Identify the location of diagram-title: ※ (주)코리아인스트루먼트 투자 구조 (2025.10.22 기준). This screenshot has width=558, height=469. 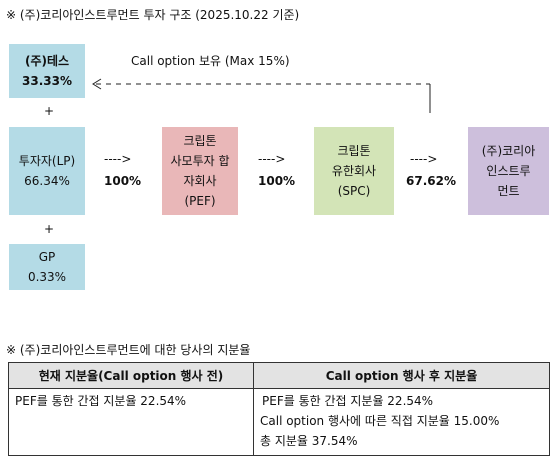
(153, 15).